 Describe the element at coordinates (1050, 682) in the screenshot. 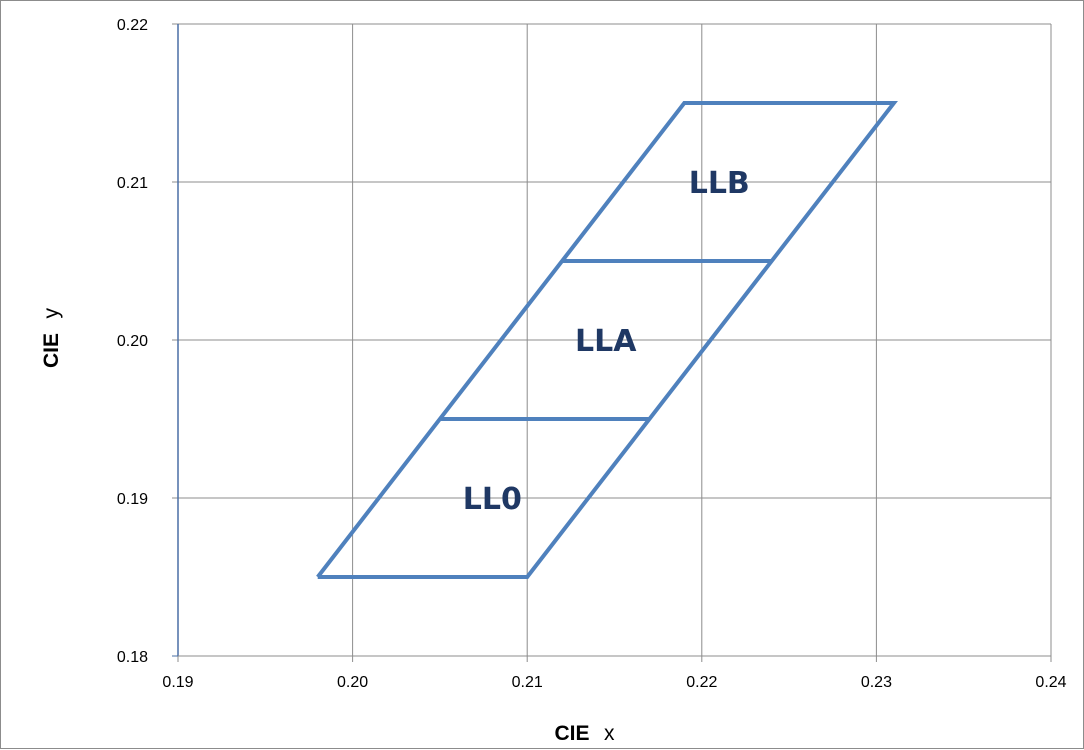

I see `x-tick-label: 0.24` at that location.